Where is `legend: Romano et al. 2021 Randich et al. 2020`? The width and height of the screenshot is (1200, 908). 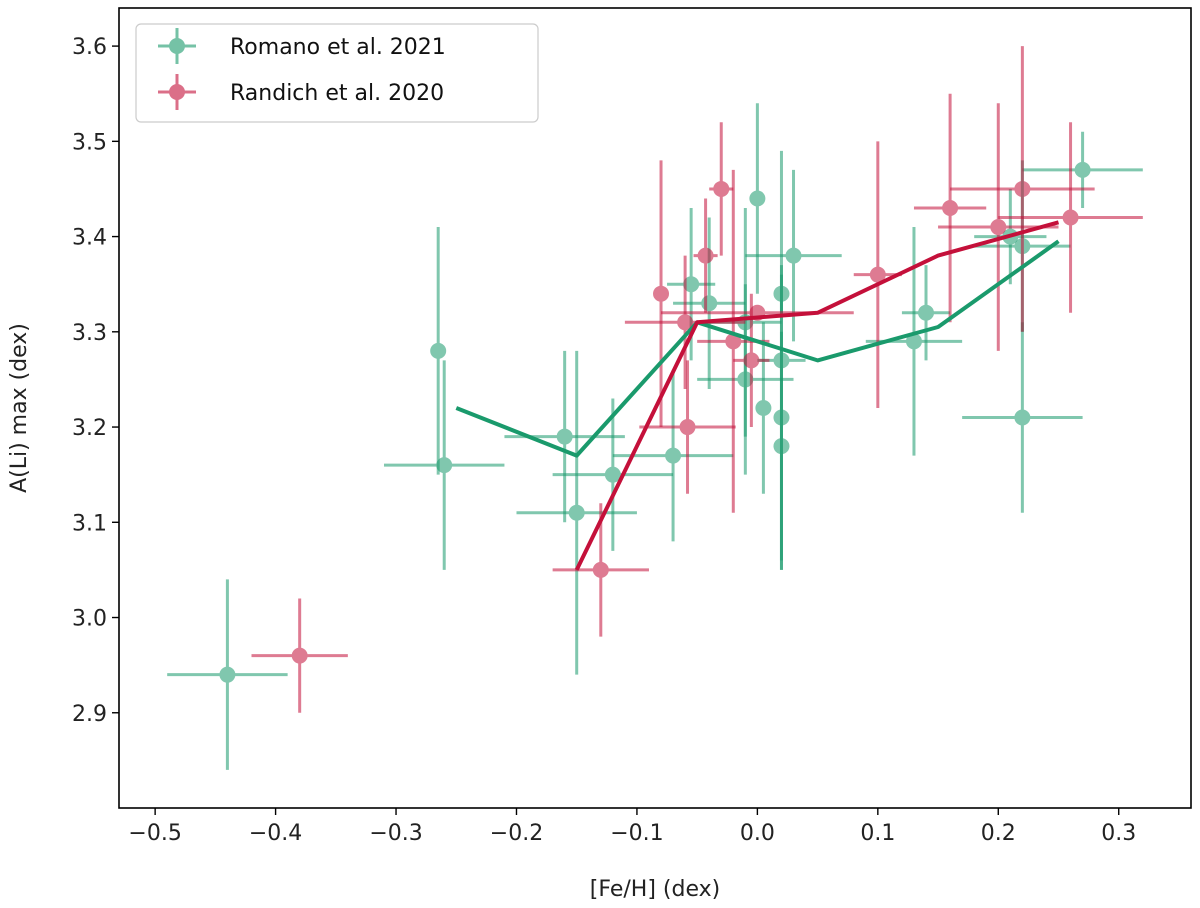 legend: Romano et al. 2021 Randich et al. 2020 is located at coordinates (337, 73).